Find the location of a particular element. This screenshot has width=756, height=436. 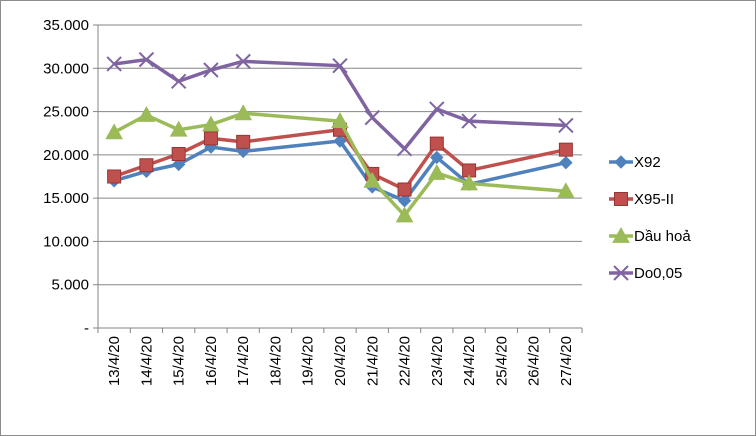

x-tick-label: 22/4/20 is located at coordinates (405, 361).